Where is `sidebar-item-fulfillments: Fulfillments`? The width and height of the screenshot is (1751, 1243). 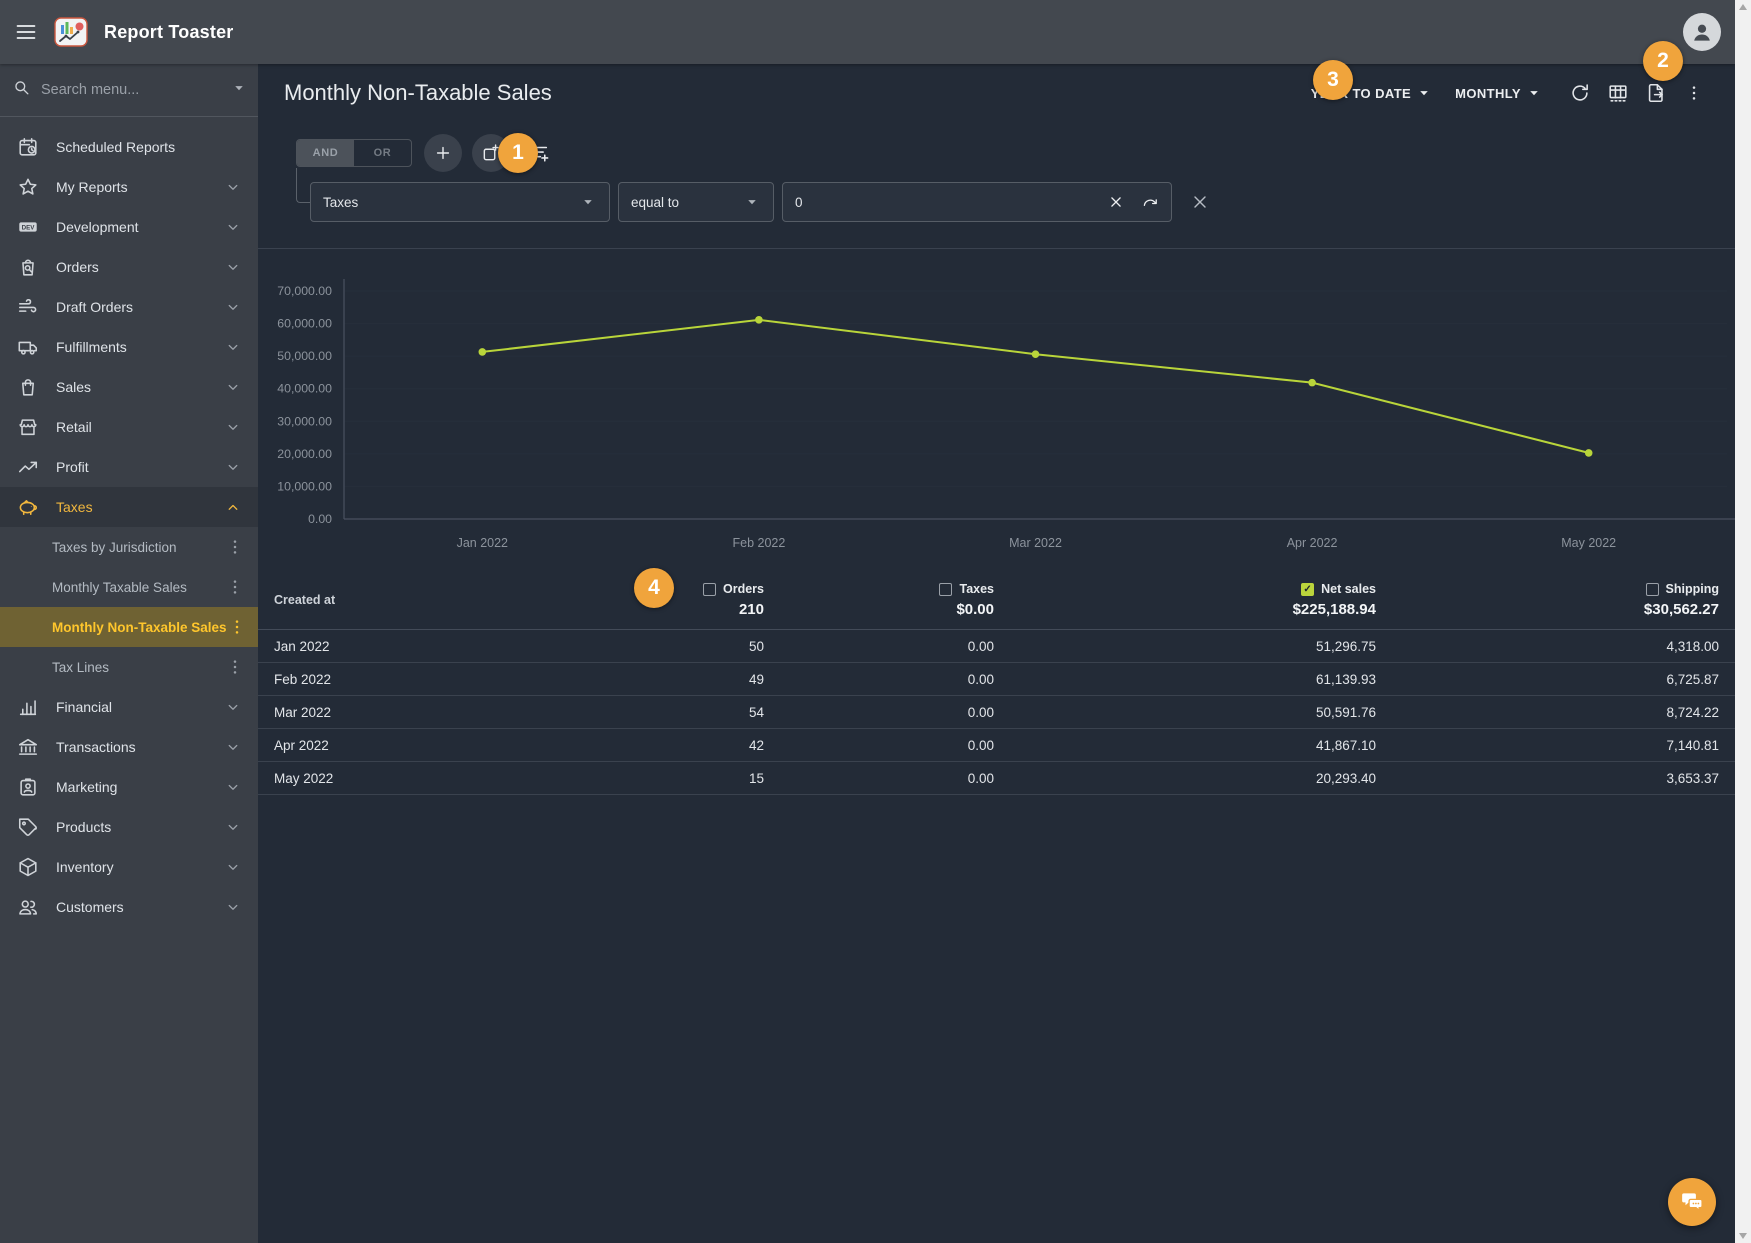 sidebar-item-fulfillments: Fulfillments is located at coordinates (129, 347).